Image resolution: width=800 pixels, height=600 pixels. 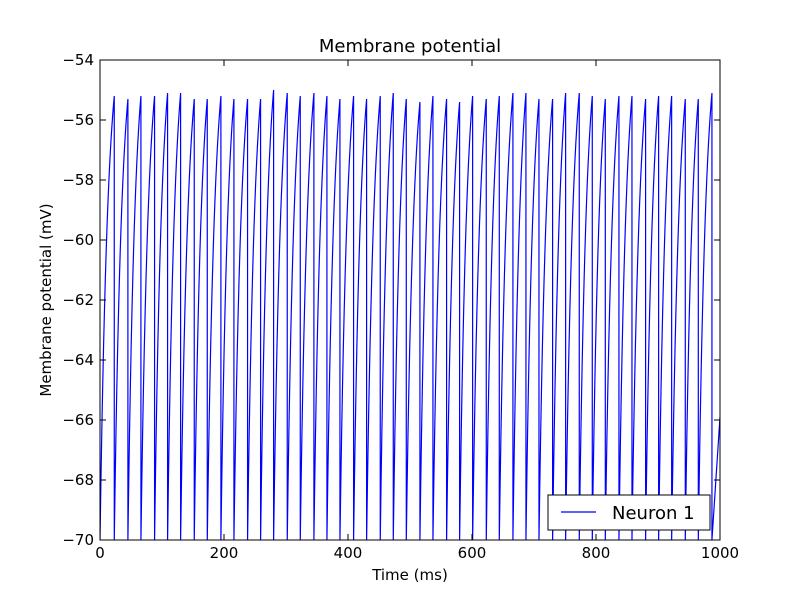 I want to click on legend: Neuron 1, so click(x=629, y=512).